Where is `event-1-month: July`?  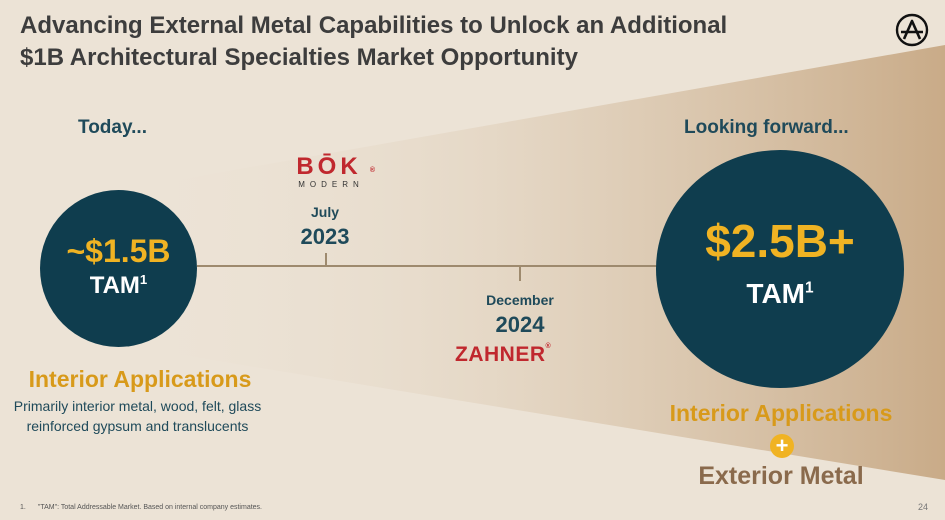
event-1-month: July is located at coordinates (324, 212).